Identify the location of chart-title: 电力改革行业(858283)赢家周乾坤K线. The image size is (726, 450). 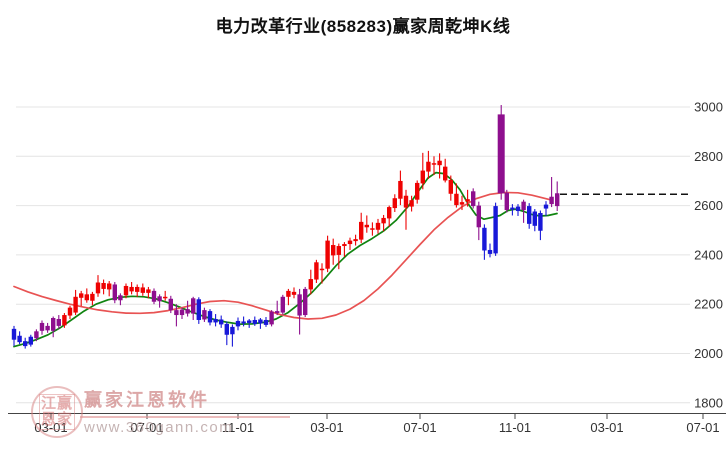
(363, 26).